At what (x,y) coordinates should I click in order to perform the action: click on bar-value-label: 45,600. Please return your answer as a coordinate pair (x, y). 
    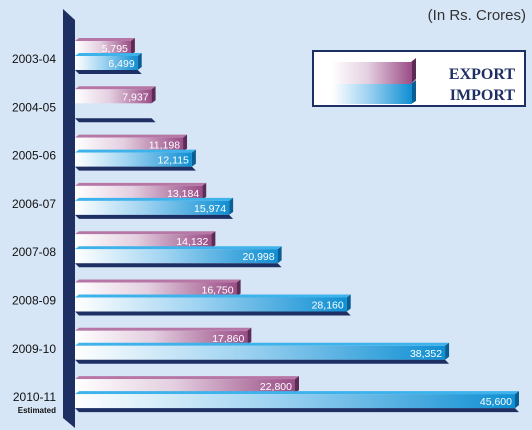
    Looking at the image, I should click on (496, 402).